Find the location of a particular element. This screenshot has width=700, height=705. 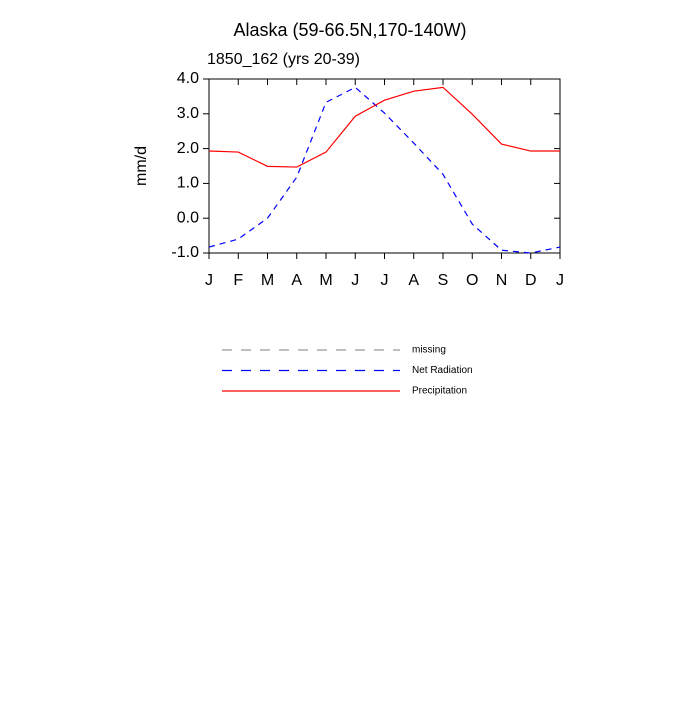

y-tick-label: 4.0 is located at coordinates (188, 78).